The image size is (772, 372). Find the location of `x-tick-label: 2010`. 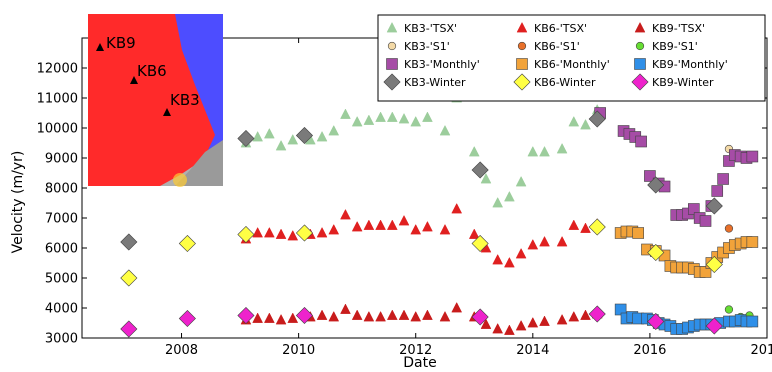

x-tick-label: 2010 is located at coordinates (298, 350).